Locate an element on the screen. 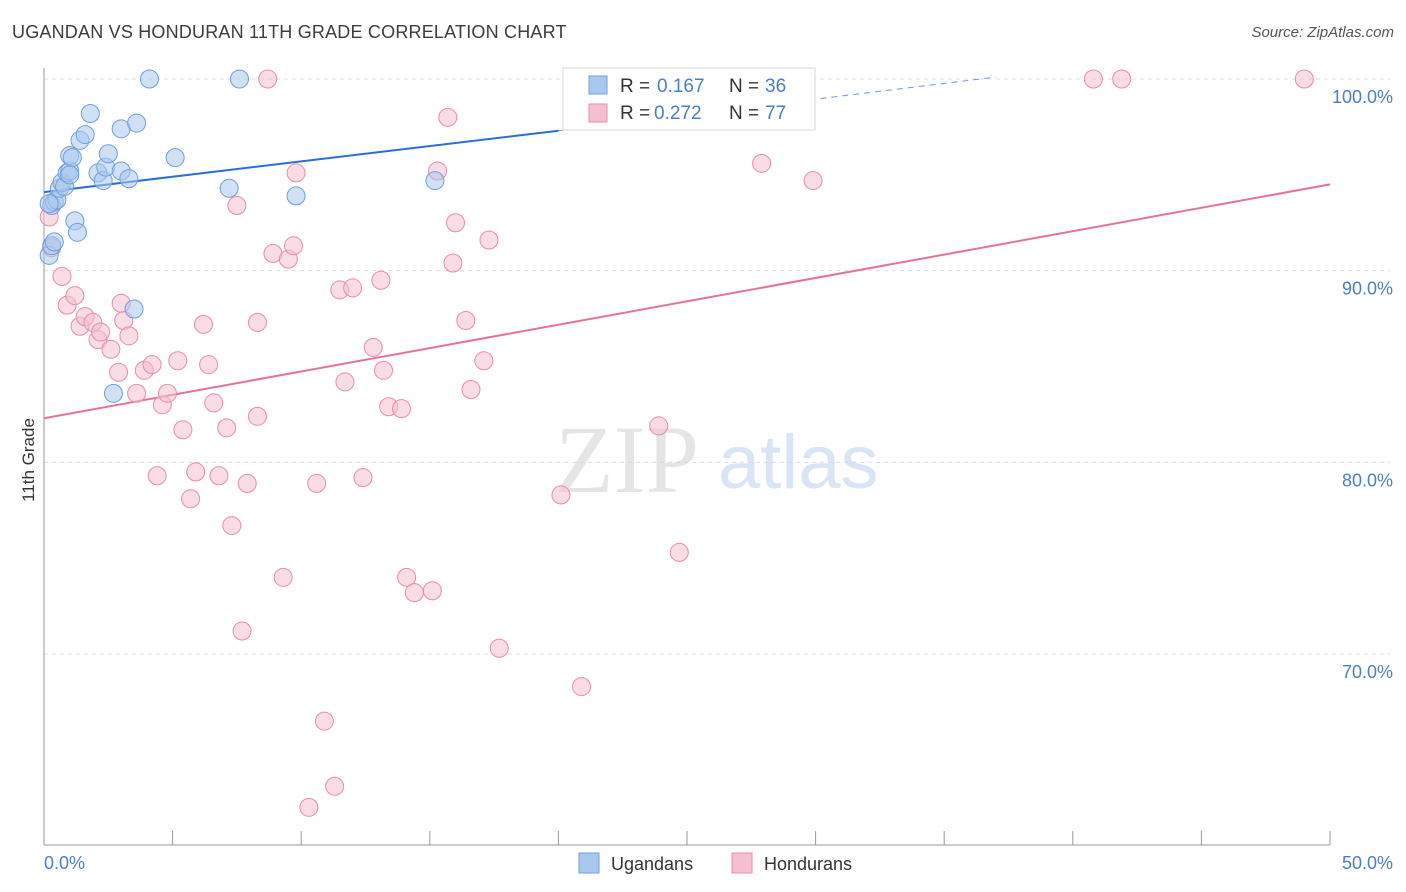  x-tick-label: 0.0% is located at coordinates (64, 863).